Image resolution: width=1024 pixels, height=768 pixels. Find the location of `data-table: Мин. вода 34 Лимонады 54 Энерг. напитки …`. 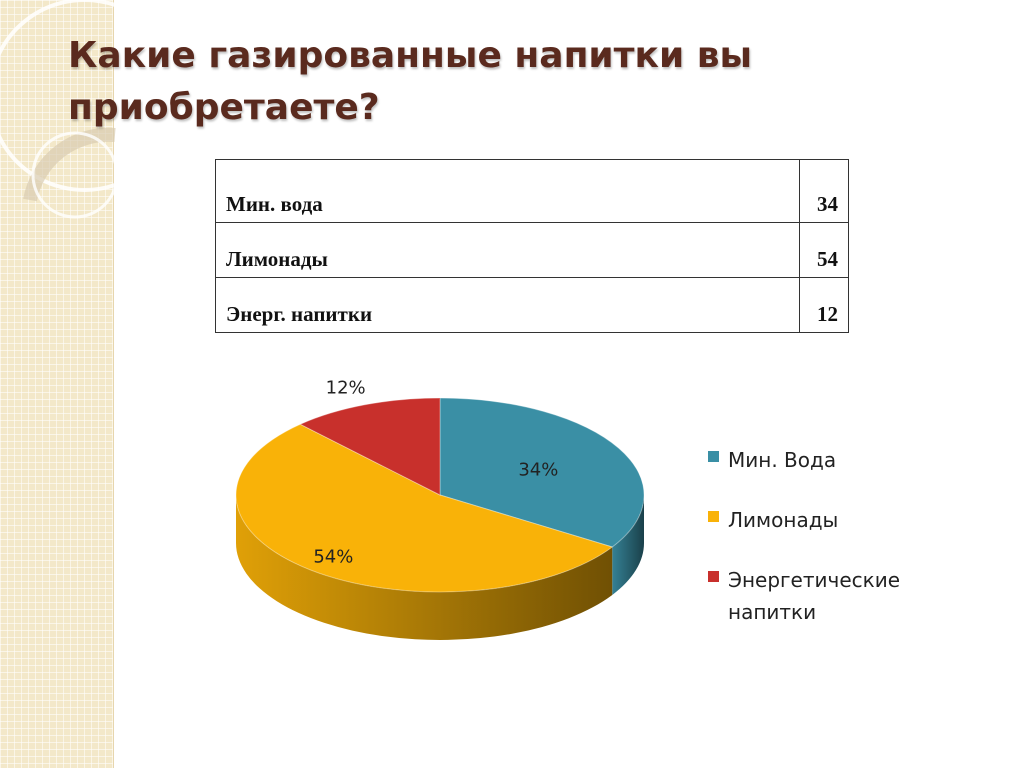

data-table: Мин. вода 34 Лимонады 54 Энерг. напитки … is located at coordinates (532, 246).